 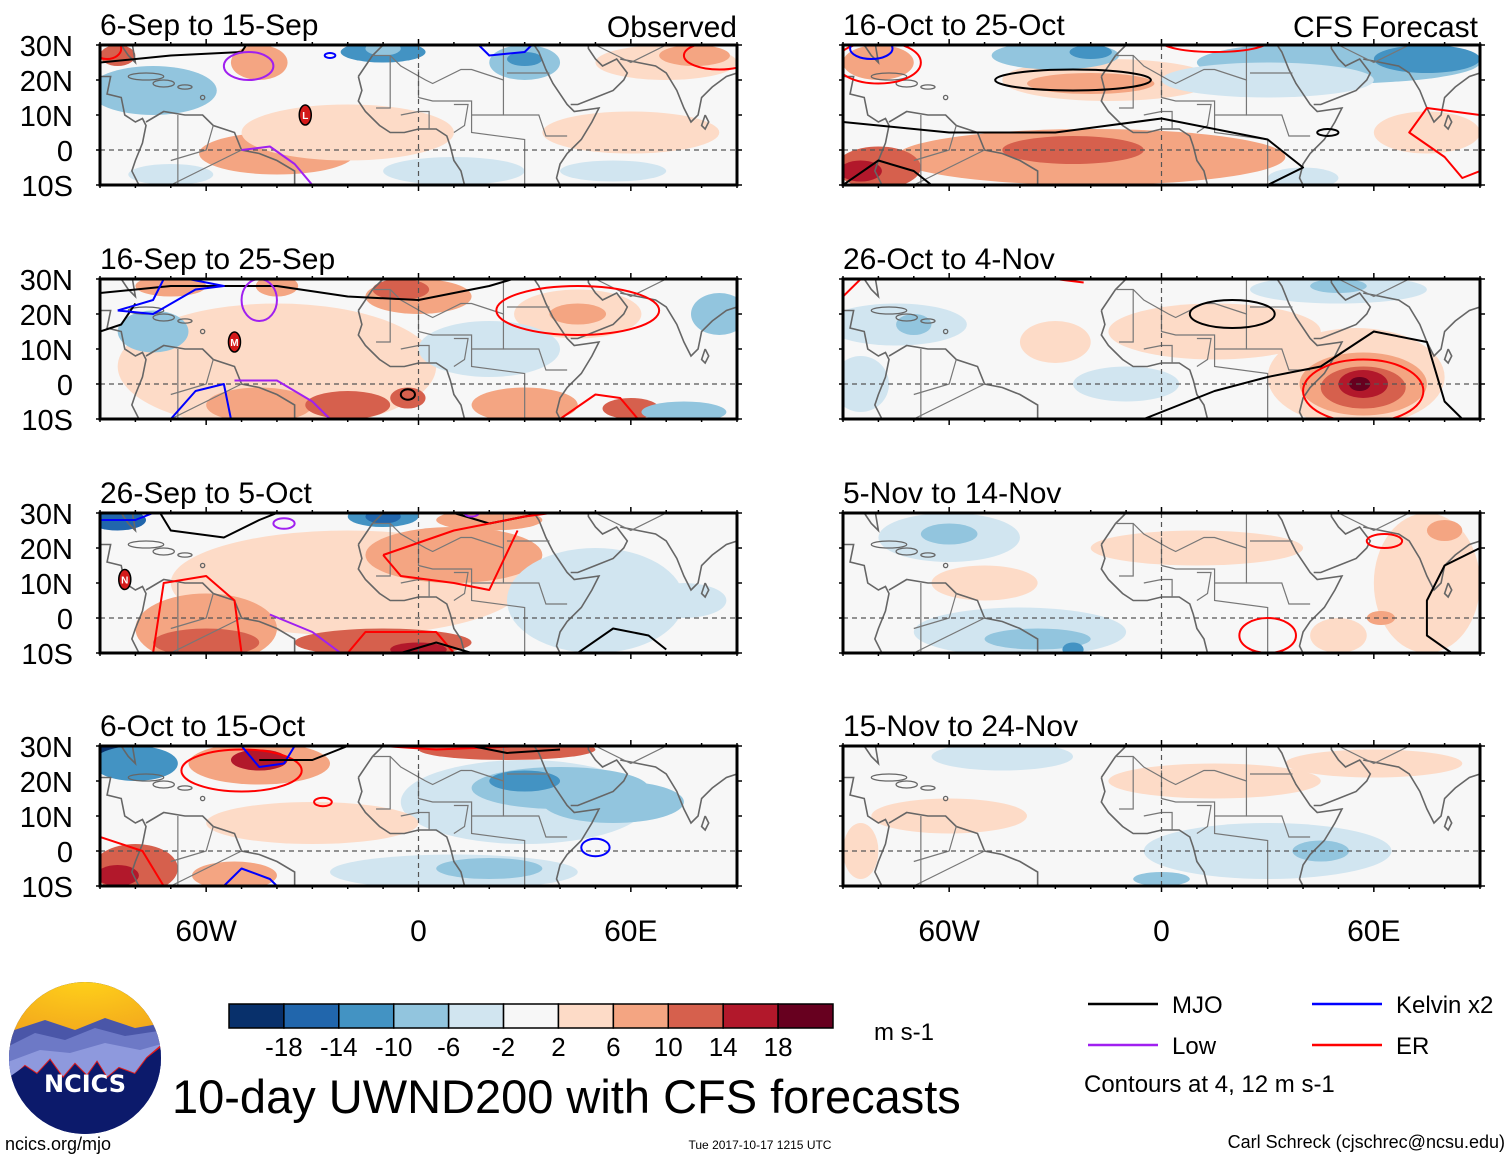 What do you see at coordinates (952, 493) in the screenshot?
I see `panel-title: 5-Nov to 14-Nov` at bounding box center [952, 493].